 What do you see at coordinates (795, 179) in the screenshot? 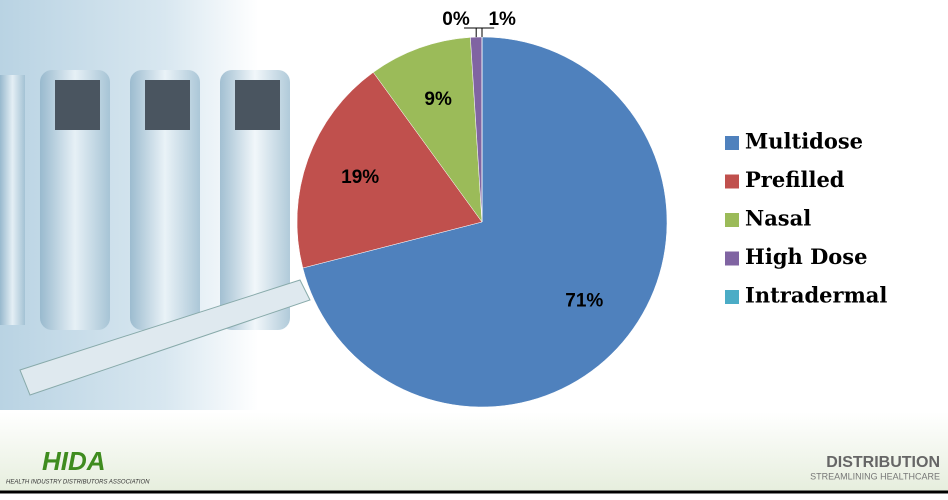
I see `legend-label: Prefilled` at bounding box center [795, 179].